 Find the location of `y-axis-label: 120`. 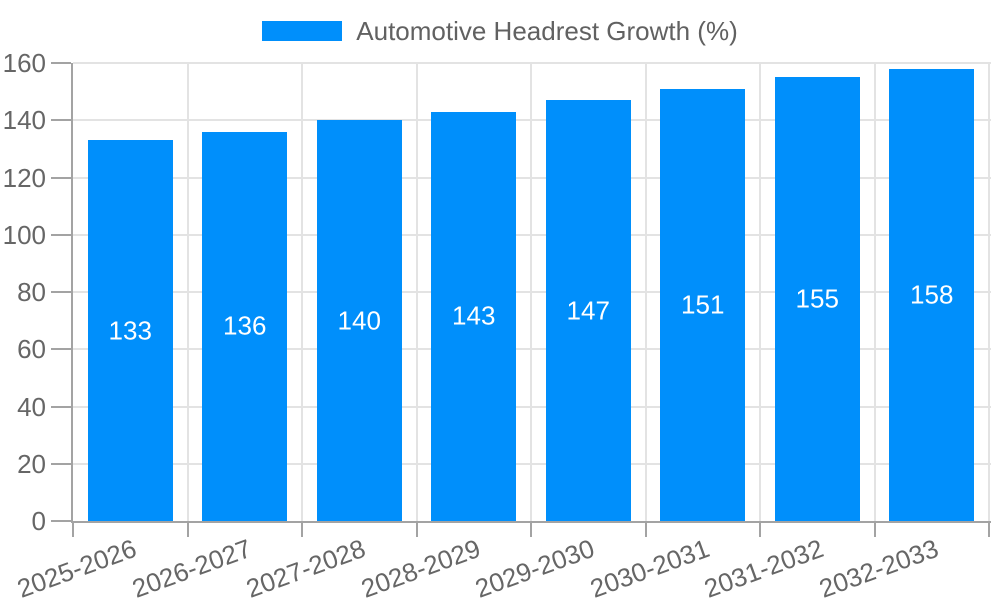

y-axis-label: 120 is located at coordinates (24, 177).